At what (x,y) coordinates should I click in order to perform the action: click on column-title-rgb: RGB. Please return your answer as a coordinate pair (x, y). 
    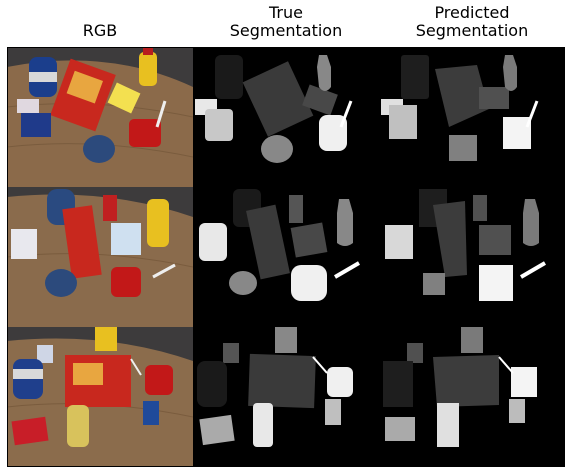
    Looking at the image, I should click on (100, 31).